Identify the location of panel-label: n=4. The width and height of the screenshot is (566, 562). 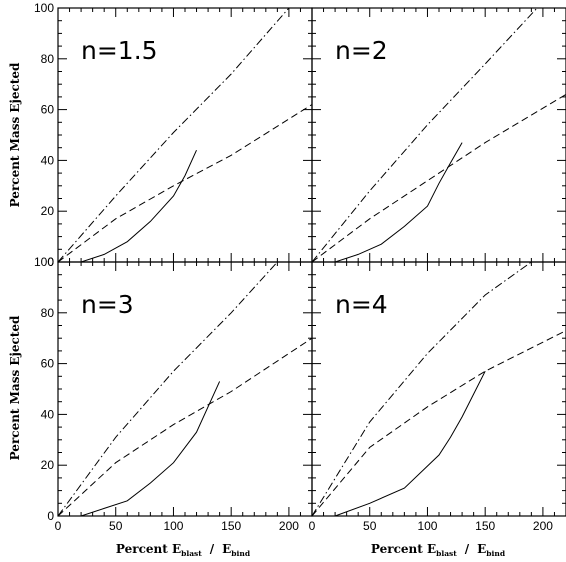
(361, 304).